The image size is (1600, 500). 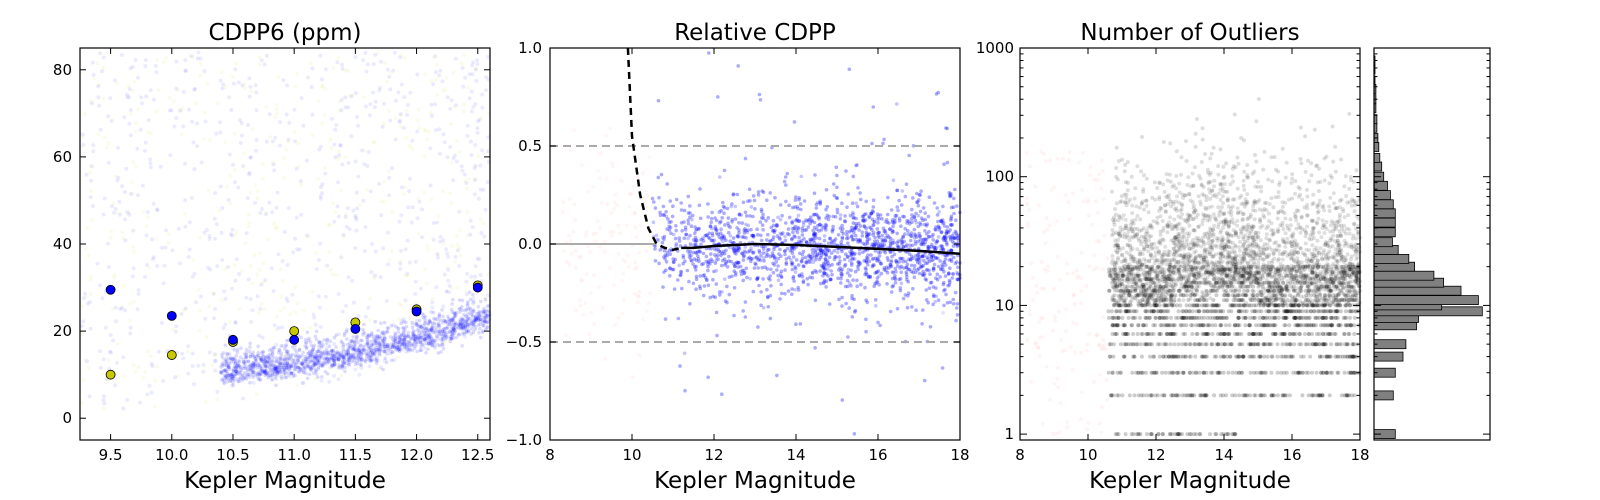 I want to click on y-tick-label: 40, so click(x=62, y=244).